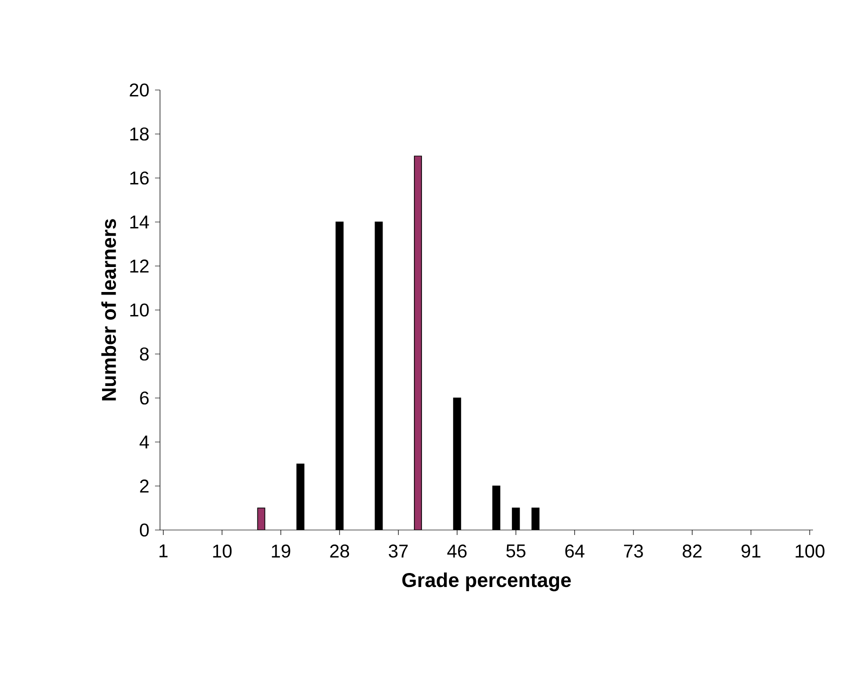 Image resolution: width=861 pixels, height=683 pixels. What do you see at coordinates (144, 354) in the screenshot?
I see `y-tick-label: 8` at bounding box center [144, 354].